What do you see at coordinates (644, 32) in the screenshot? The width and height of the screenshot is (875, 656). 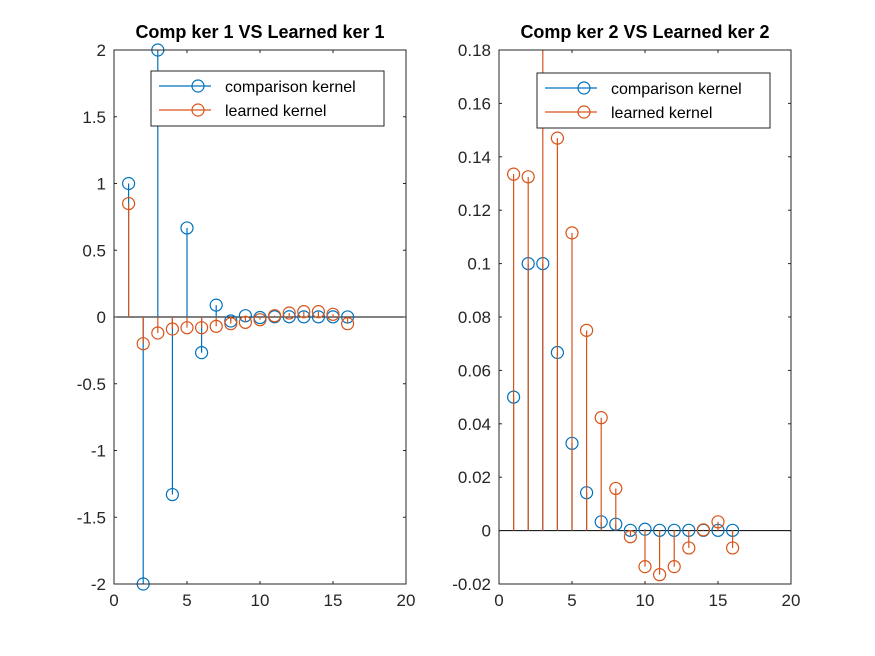 I see `chart-title: Comp ker 2 VS Learned ker 2` at bounding box center [644, 32].